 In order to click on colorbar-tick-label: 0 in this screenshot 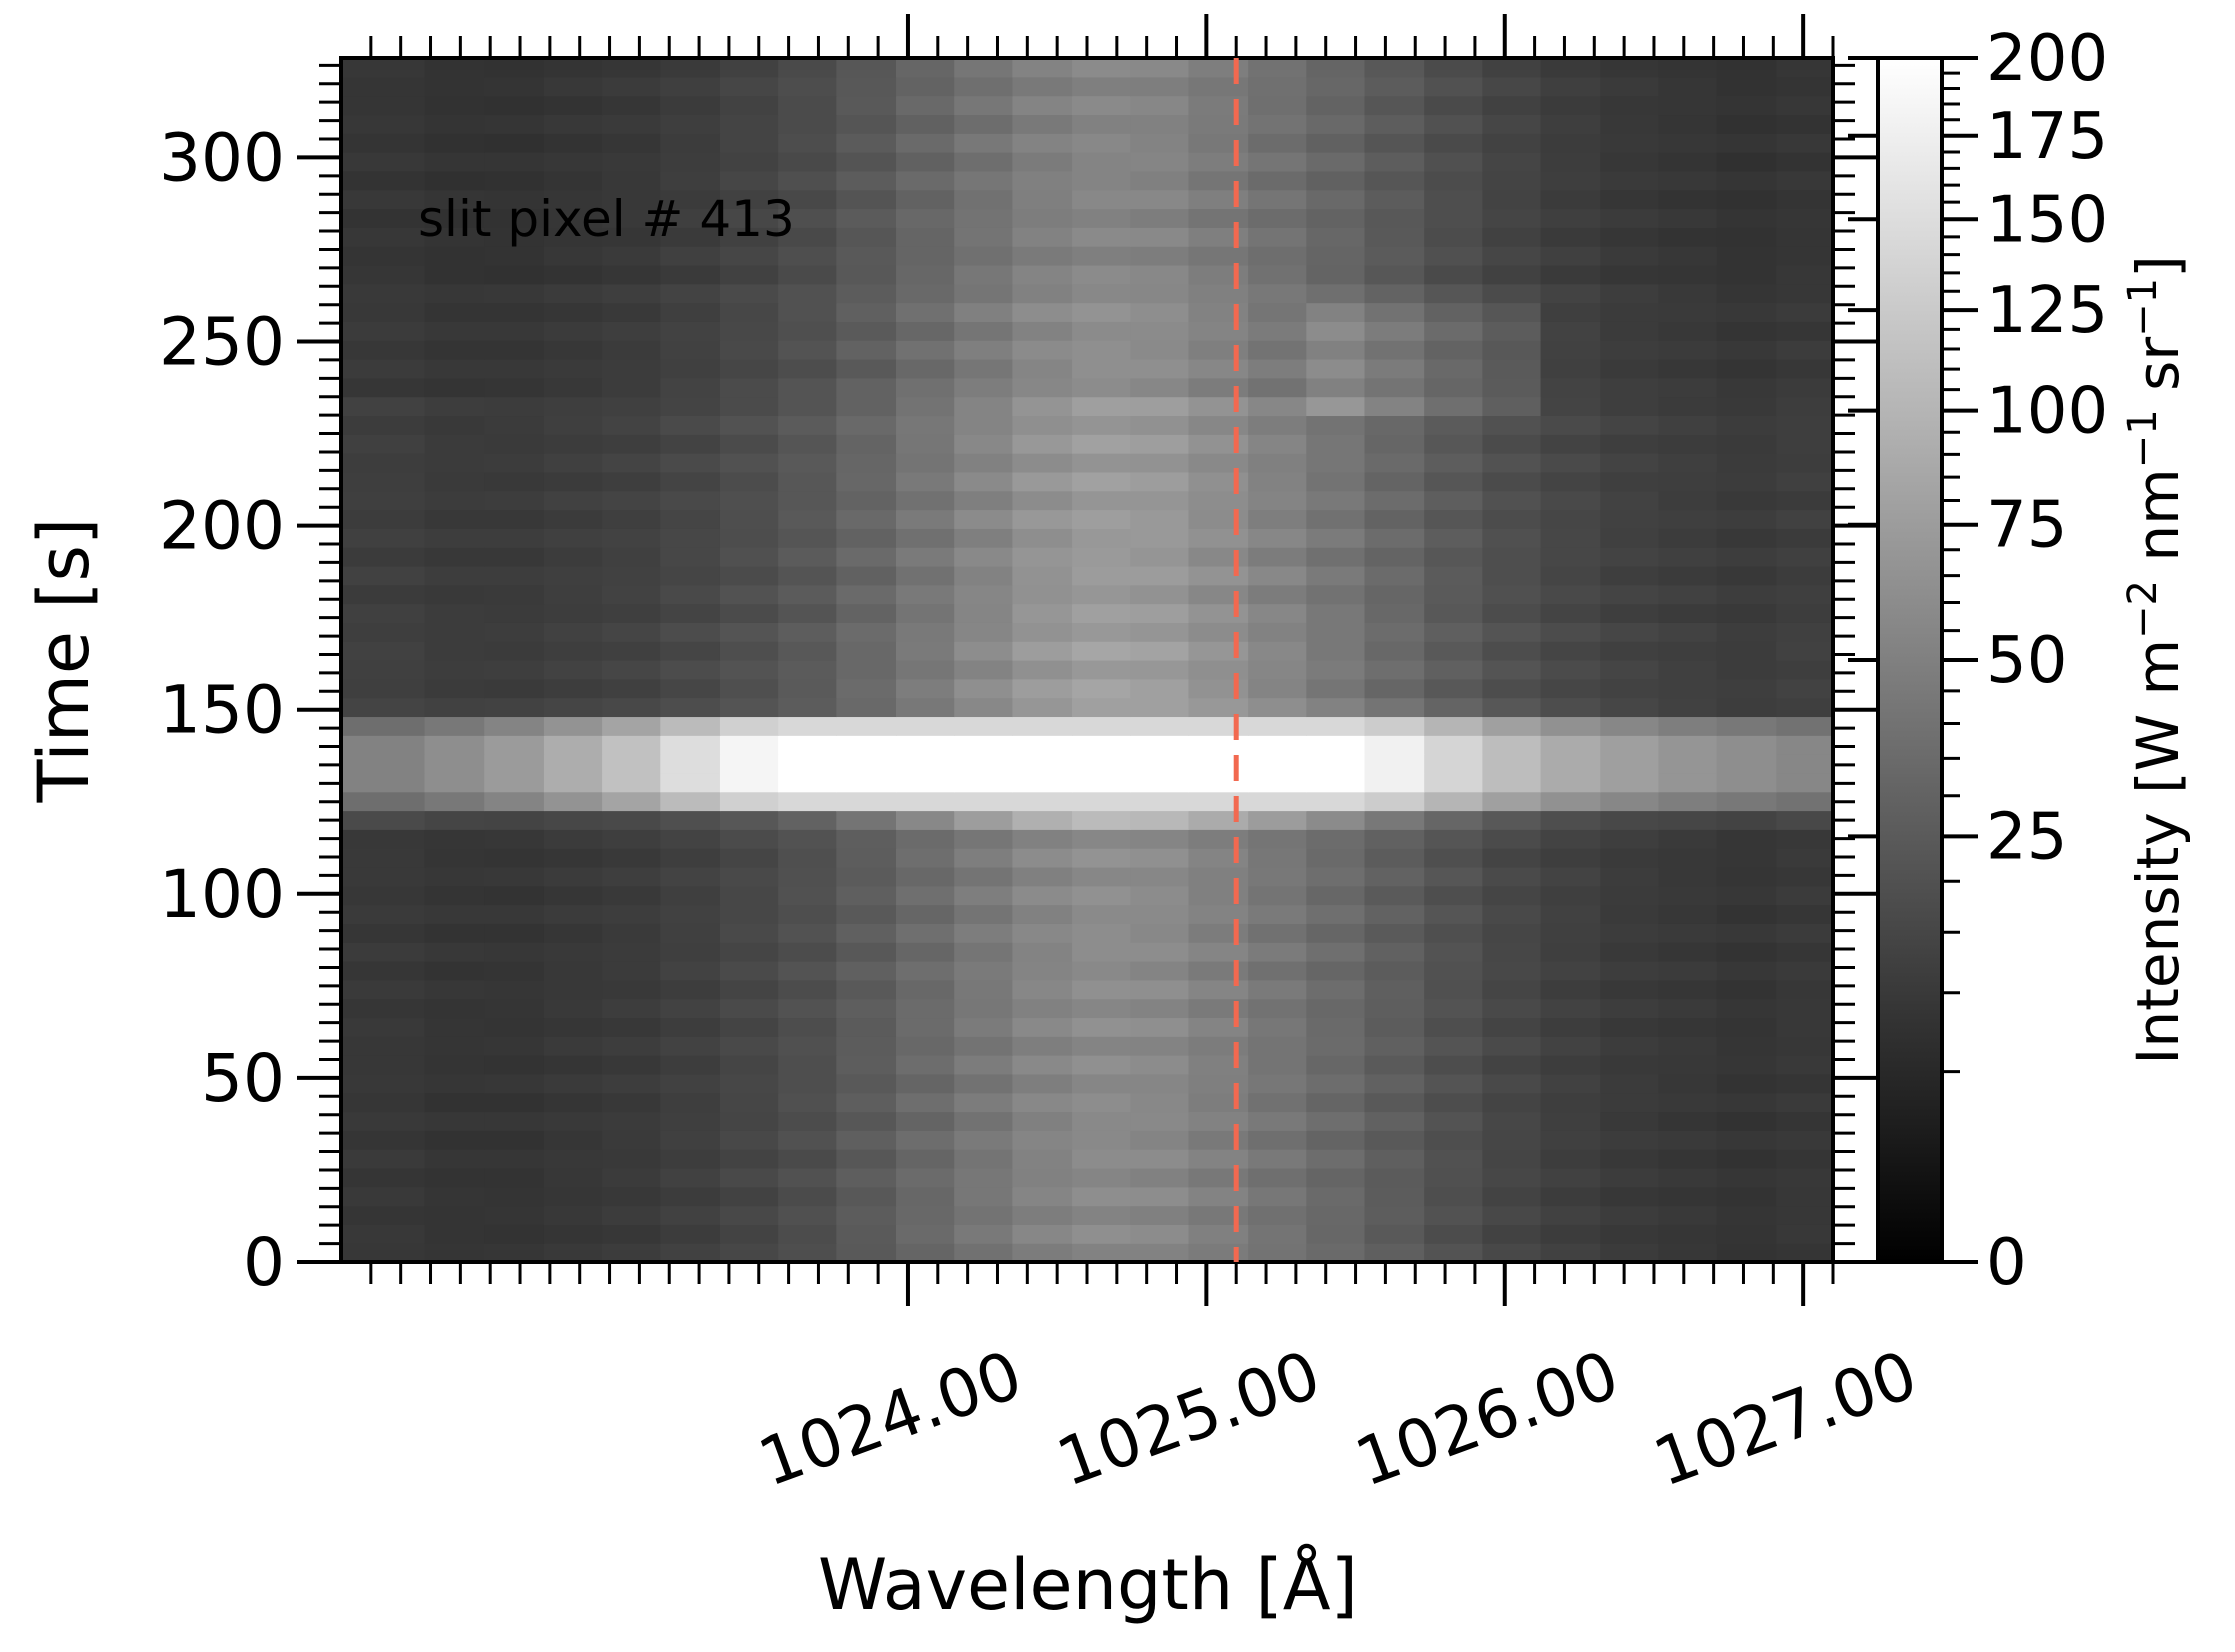, I will do `click(2006, 1263)`.